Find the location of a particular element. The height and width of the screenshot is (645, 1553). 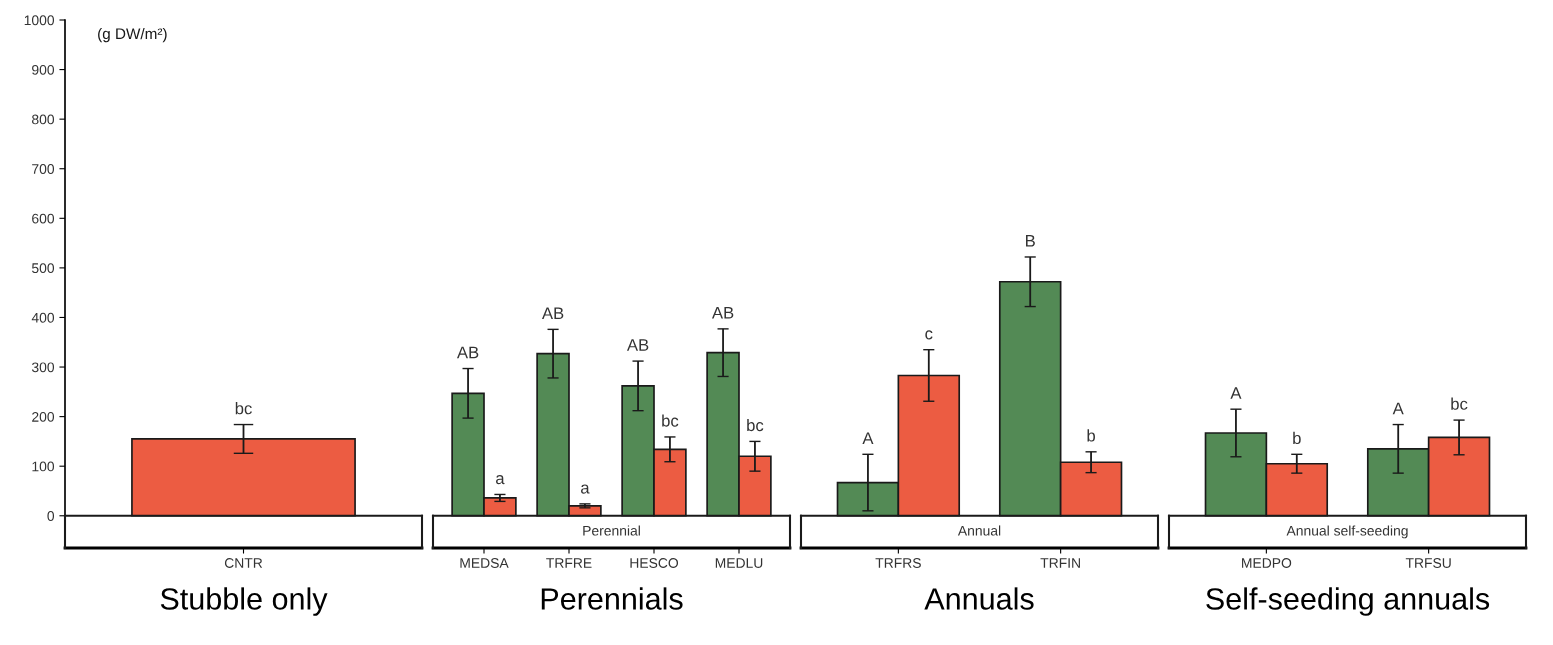

y-tick-label: 600 is located at coordinates (43, 218).